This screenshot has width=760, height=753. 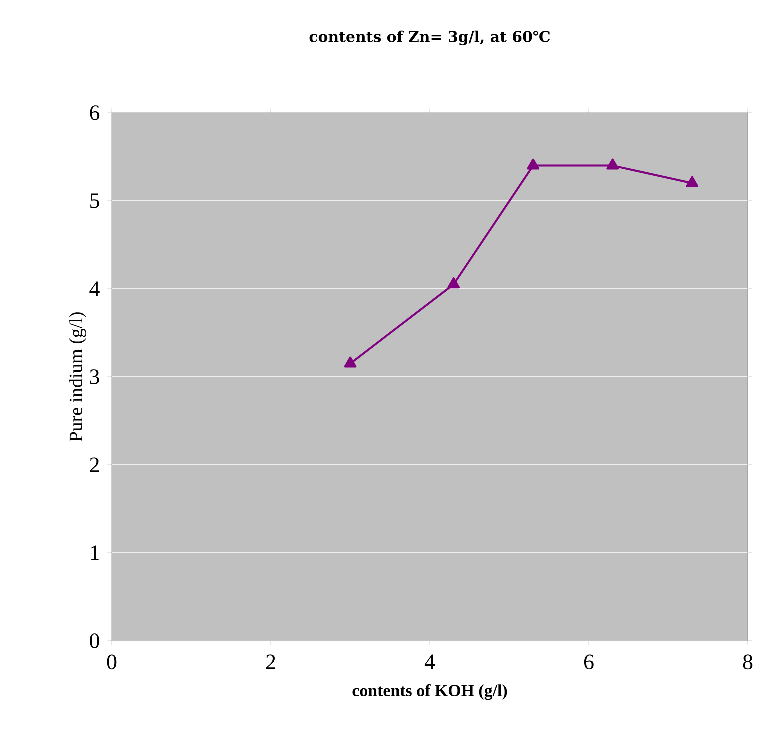 What do you see at coordinates (95, 289) in the screenshot?
I see `y-tick-label: 4` at bounding box center [95, 289].